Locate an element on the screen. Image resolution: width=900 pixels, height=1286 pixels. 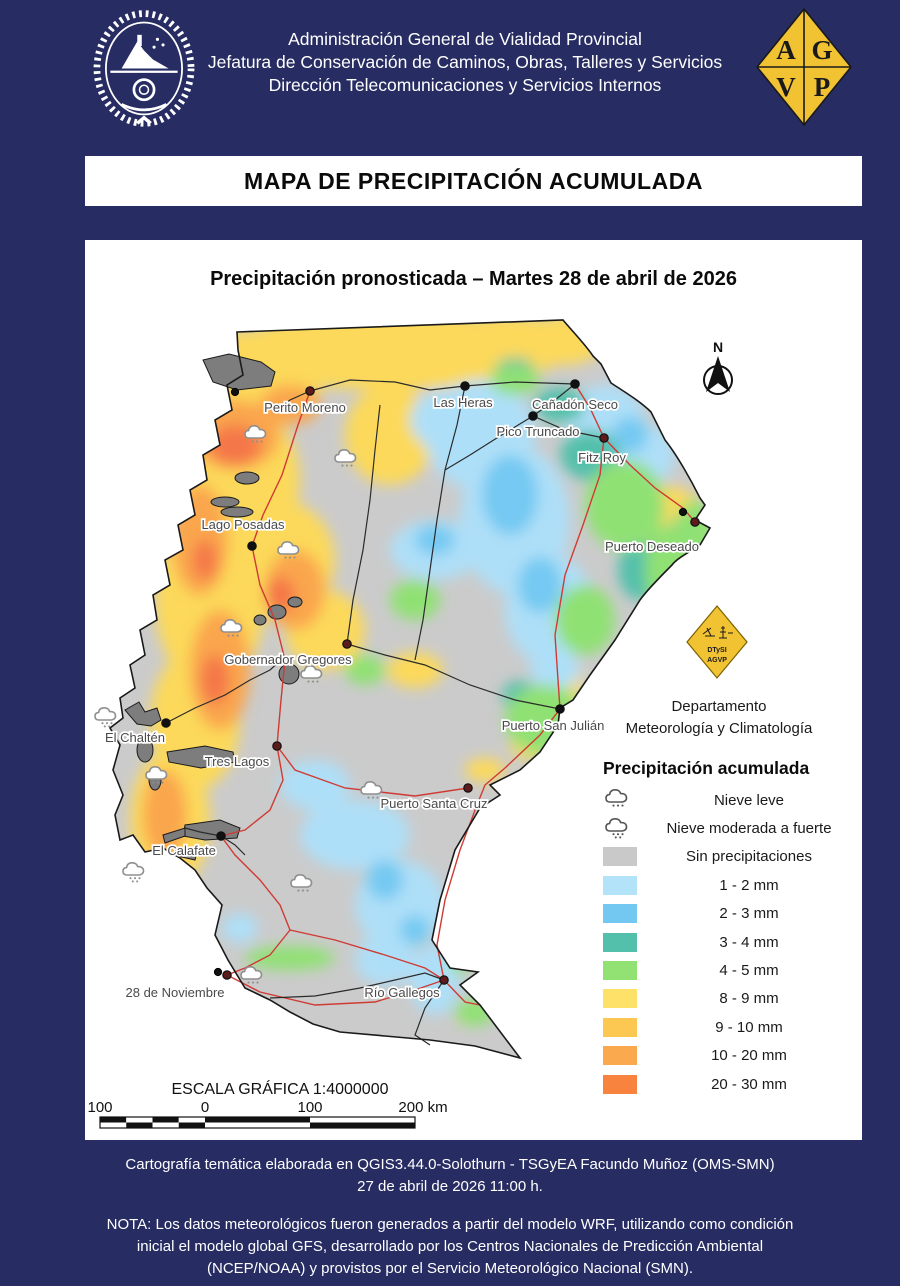
legend-row-1-2-mm: 1 - 2 mm is located at coordinates (729, 885).